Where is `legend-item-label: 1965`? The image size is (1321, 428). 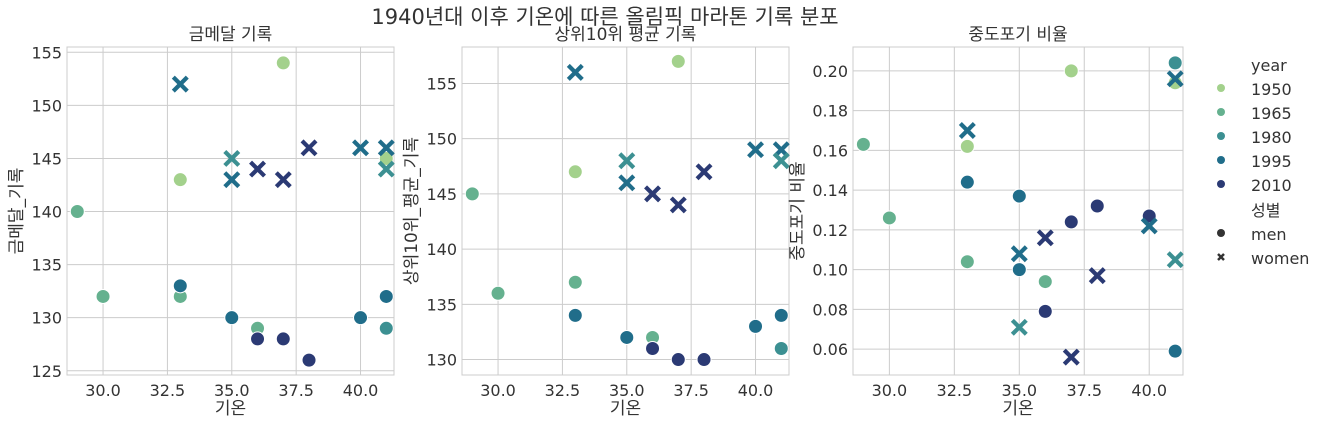
legend-item-label: 1965 is located at coordinates (1271, 113).